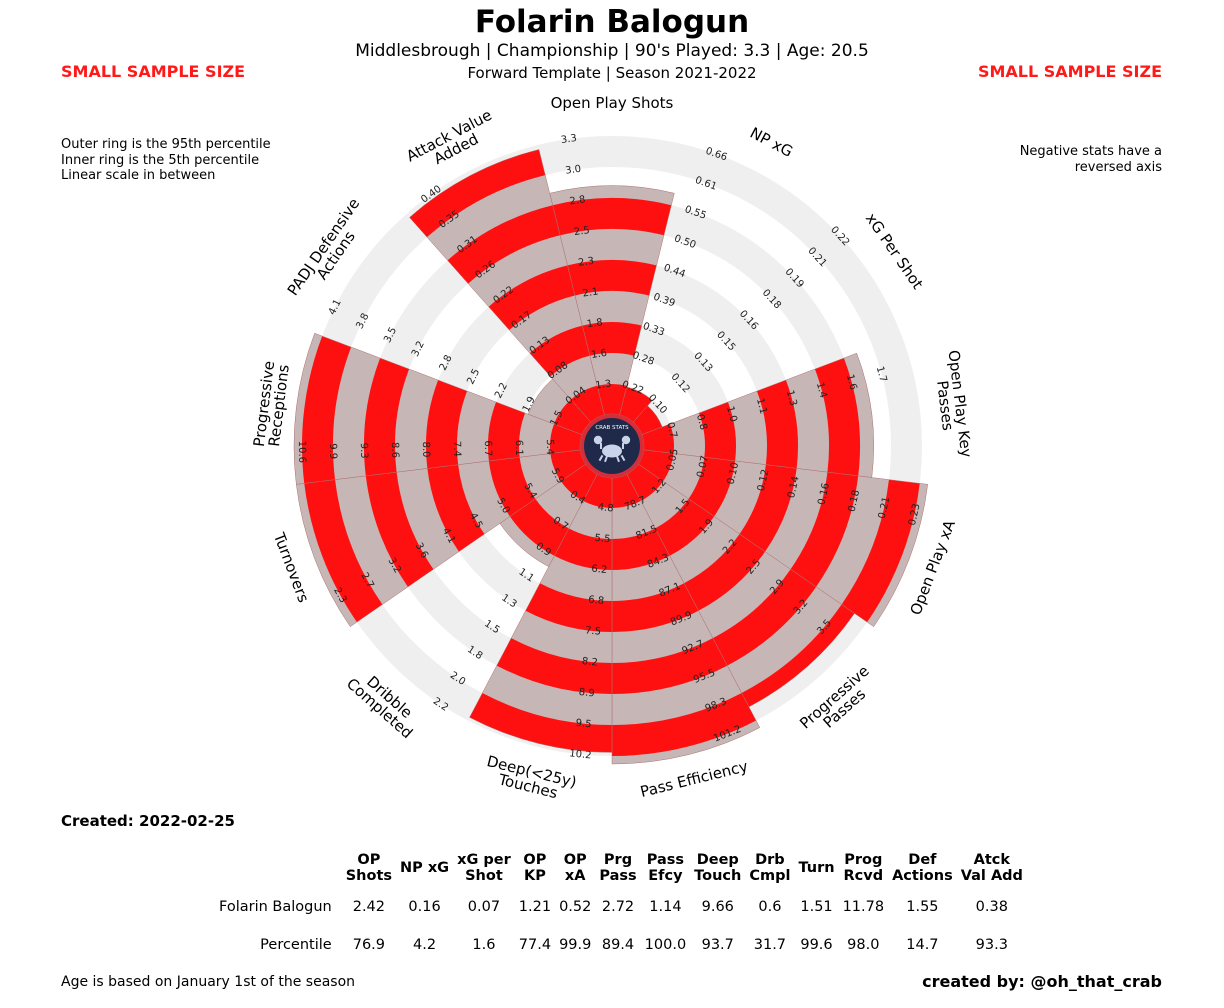 The height and width of the screenshot is (1008, 1224). What do you see at coordinates (991, 945) in the screenshot?
I see `table-cell: 93.3` at bounding box center [991, 945].